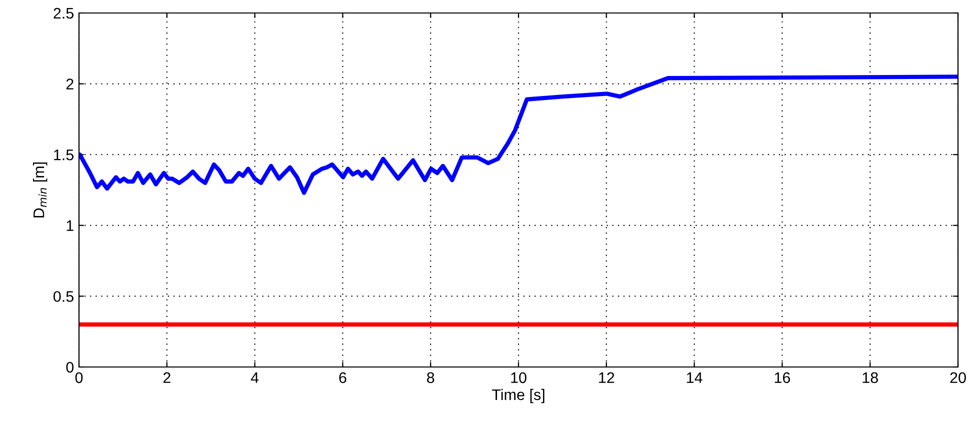 Image resolution: width=974 pixels, height=421 pixels. What do you see at coordinates (518, 396) in the screenshot?
I see `x-axis-title: Time [s]` at bounding box center [518, 396].